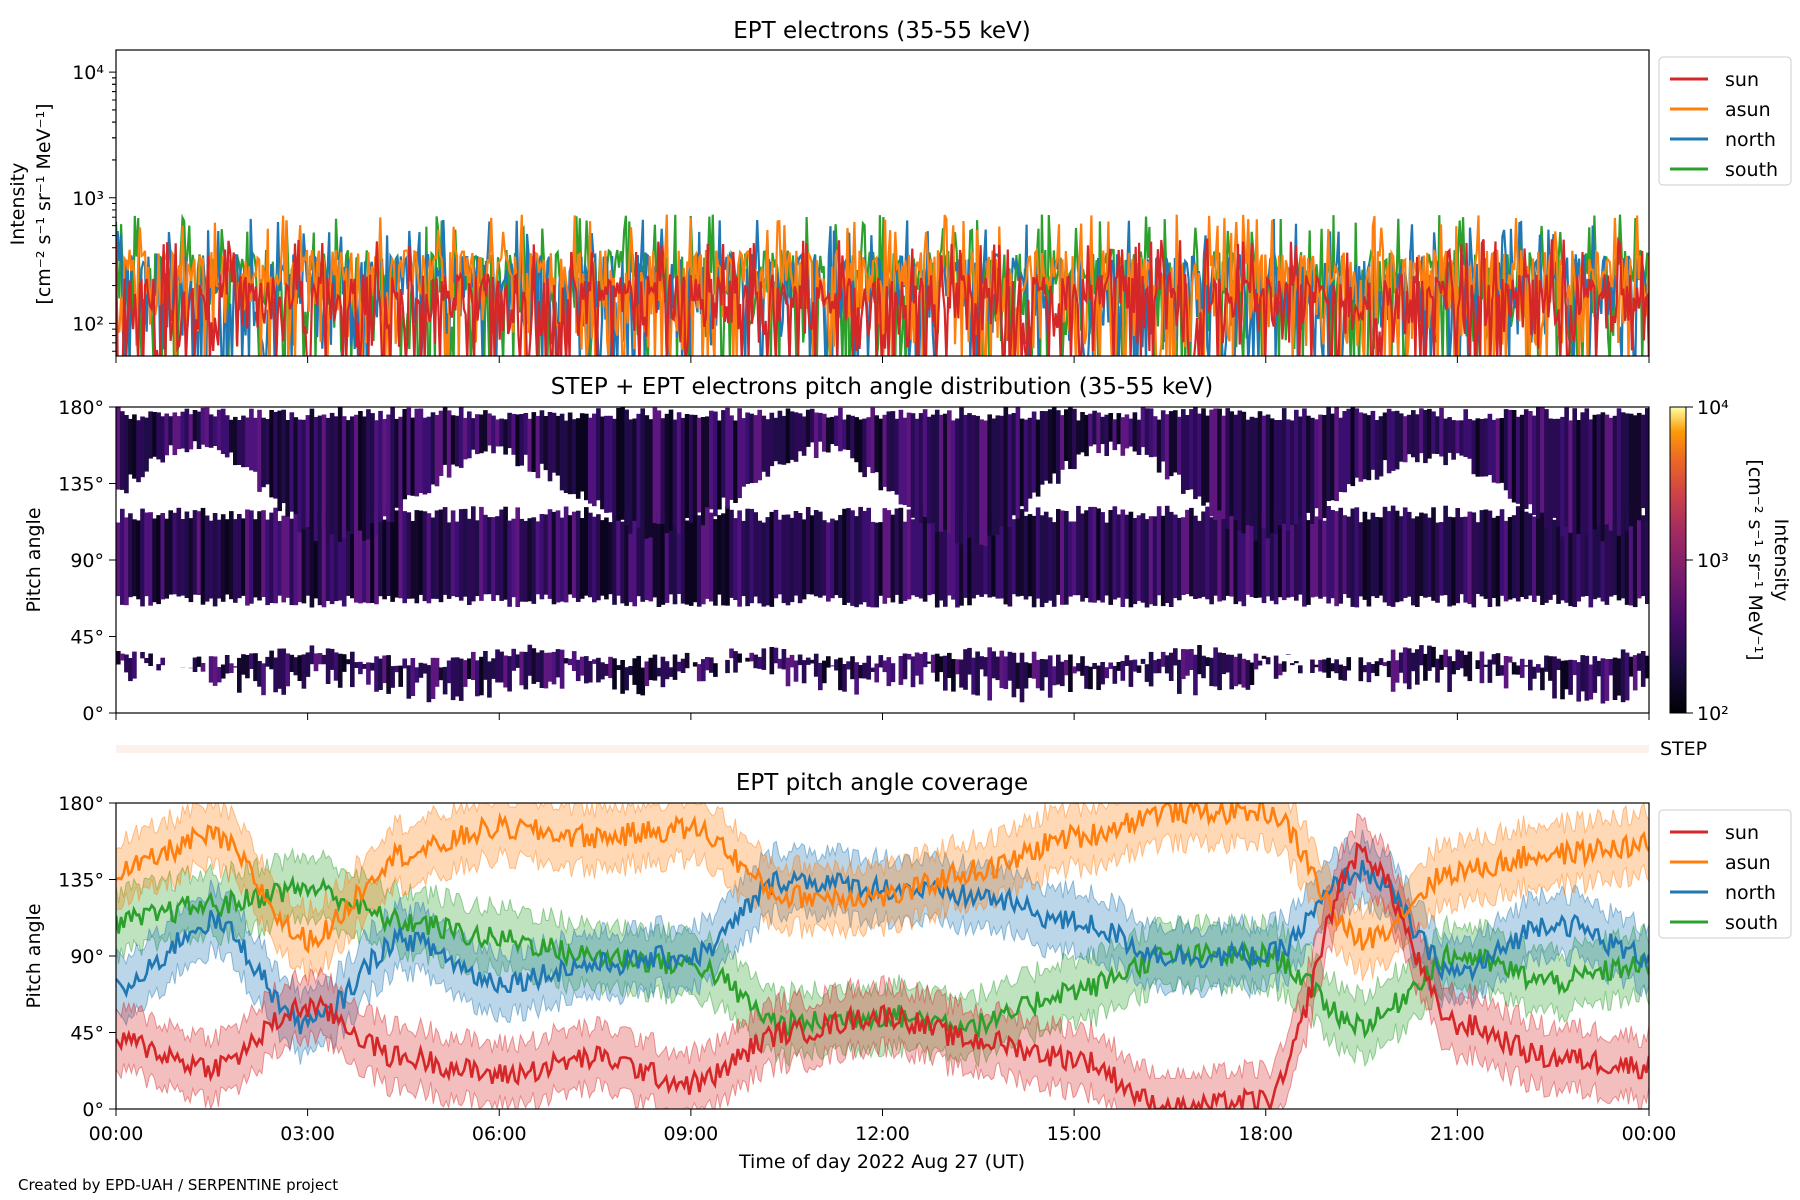 Image resolution: width=1800 pixels, height=1200 pixels. I want to click on colorbar-label-line2: [cm⁻² s⁻¹ sr⁻¹ MeV⁻¹], so click(1755, 559).